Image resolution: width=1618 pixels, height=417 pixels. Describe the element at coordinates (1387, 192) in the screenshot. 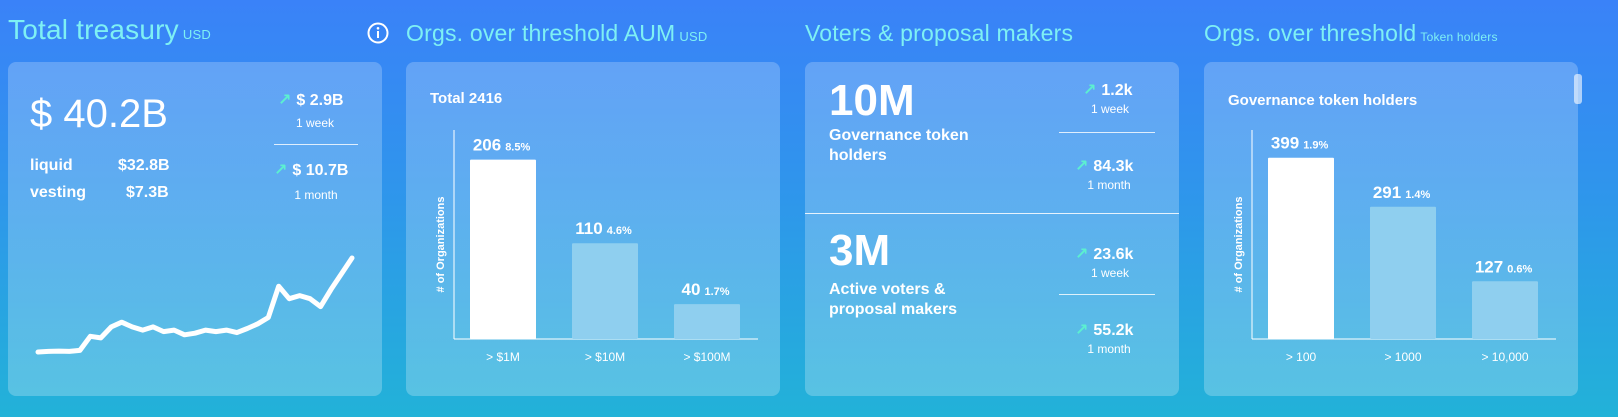

I see `bar-value-label: 291` at that location.